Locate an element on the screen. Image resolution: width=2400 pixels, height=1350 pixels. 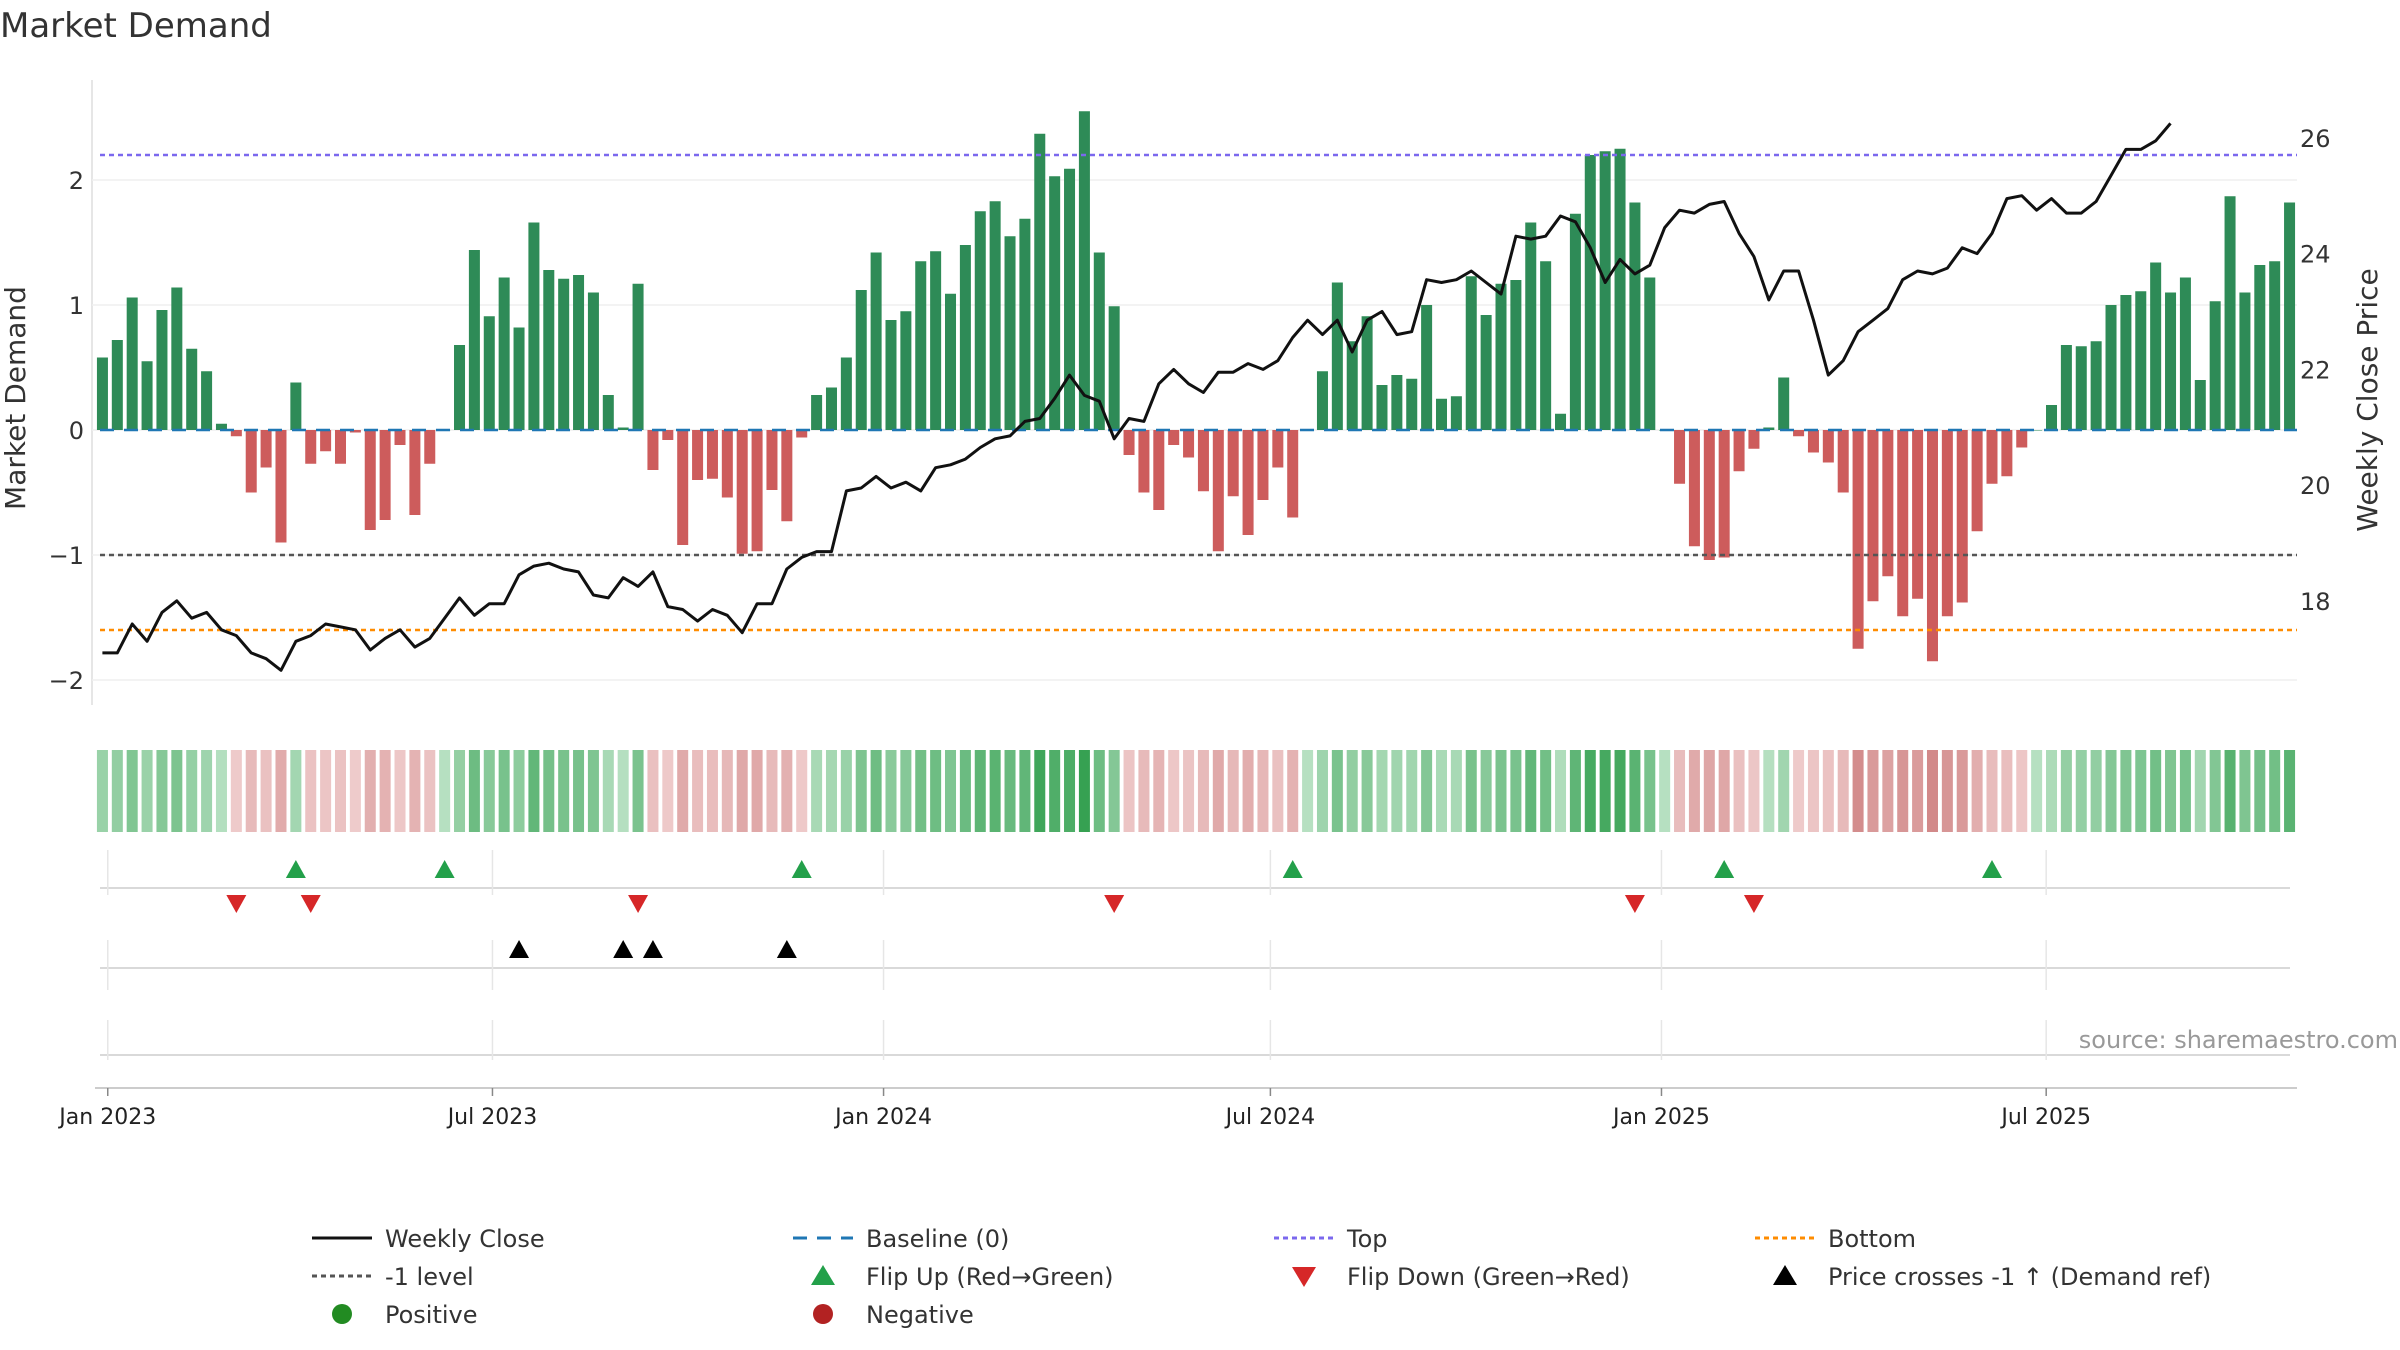
legend-item: -1 level is located at coordinates (393, 1277).